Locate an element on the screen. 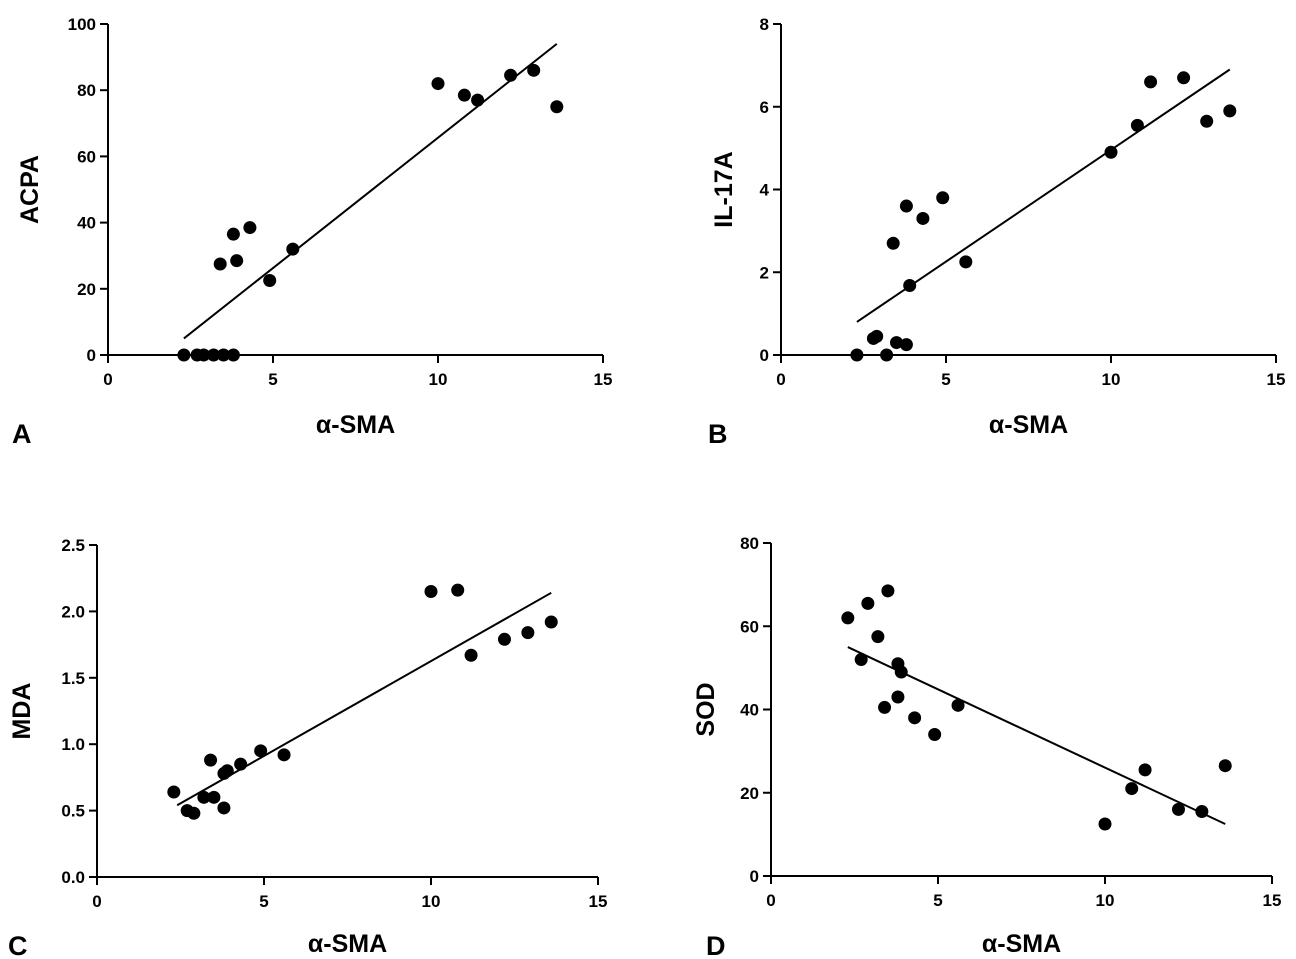  y-tick-label: 0.5 is located at coordinates (73, 811).